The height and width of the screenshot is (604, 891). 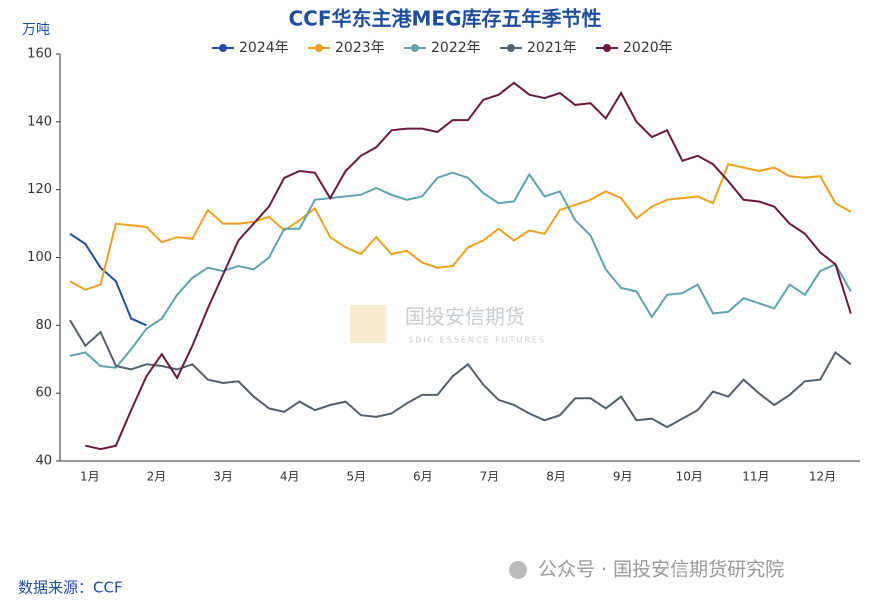 What do you see at coordinates (556, 477) in the screenshot?
I see `x-tick-label: 8月` at bounding box center [556, 477].